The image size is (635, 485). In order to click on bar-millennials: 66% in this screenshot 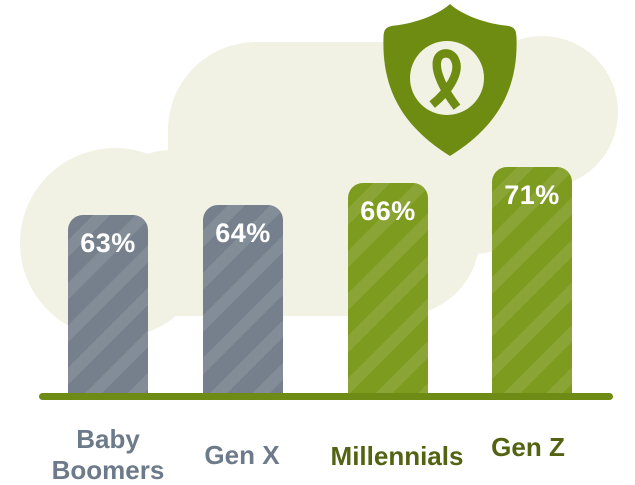, I will do `click(388, 290)`.